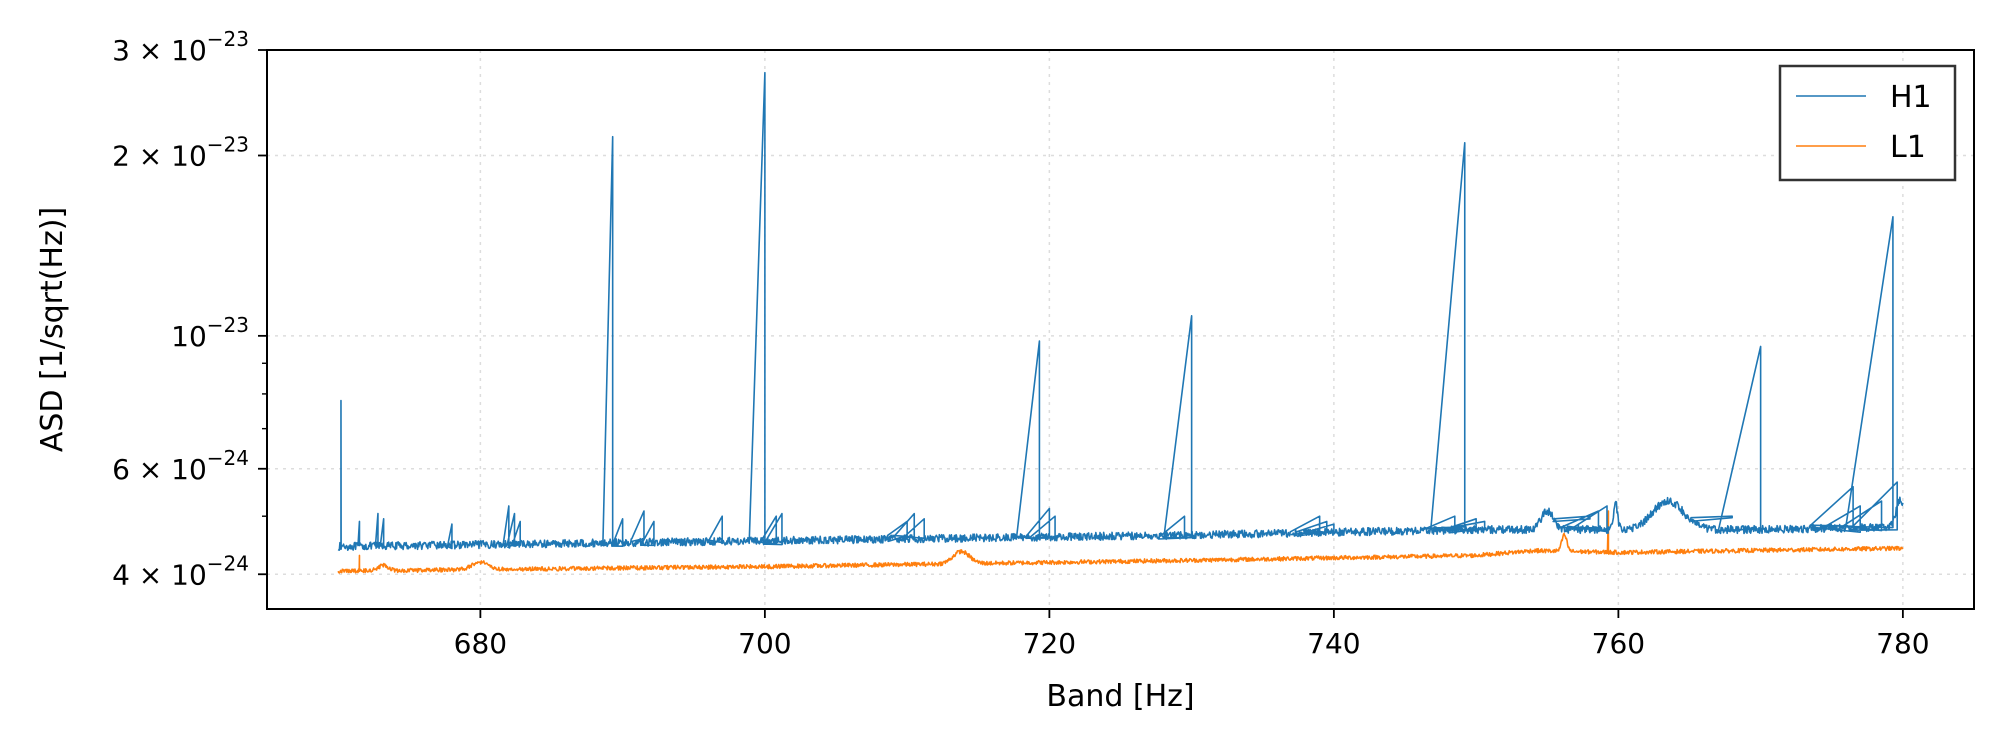  Describe the element at coordinates (180, 466) in the screenshot. I see `y-tick-label-1: 6 × 10⁻²⁴` at that location.